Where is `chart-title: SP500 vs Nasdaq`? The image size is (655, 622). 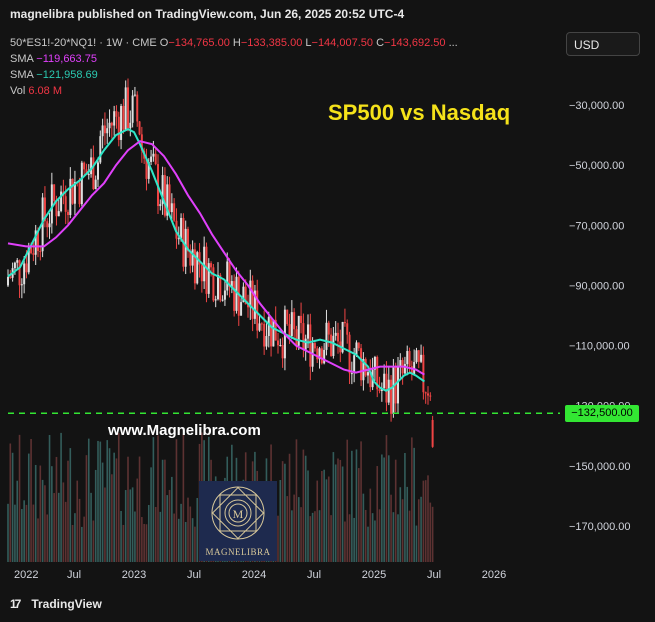
chart-title: SP500 vs Nasdaq is located at coordinates (419, 112).